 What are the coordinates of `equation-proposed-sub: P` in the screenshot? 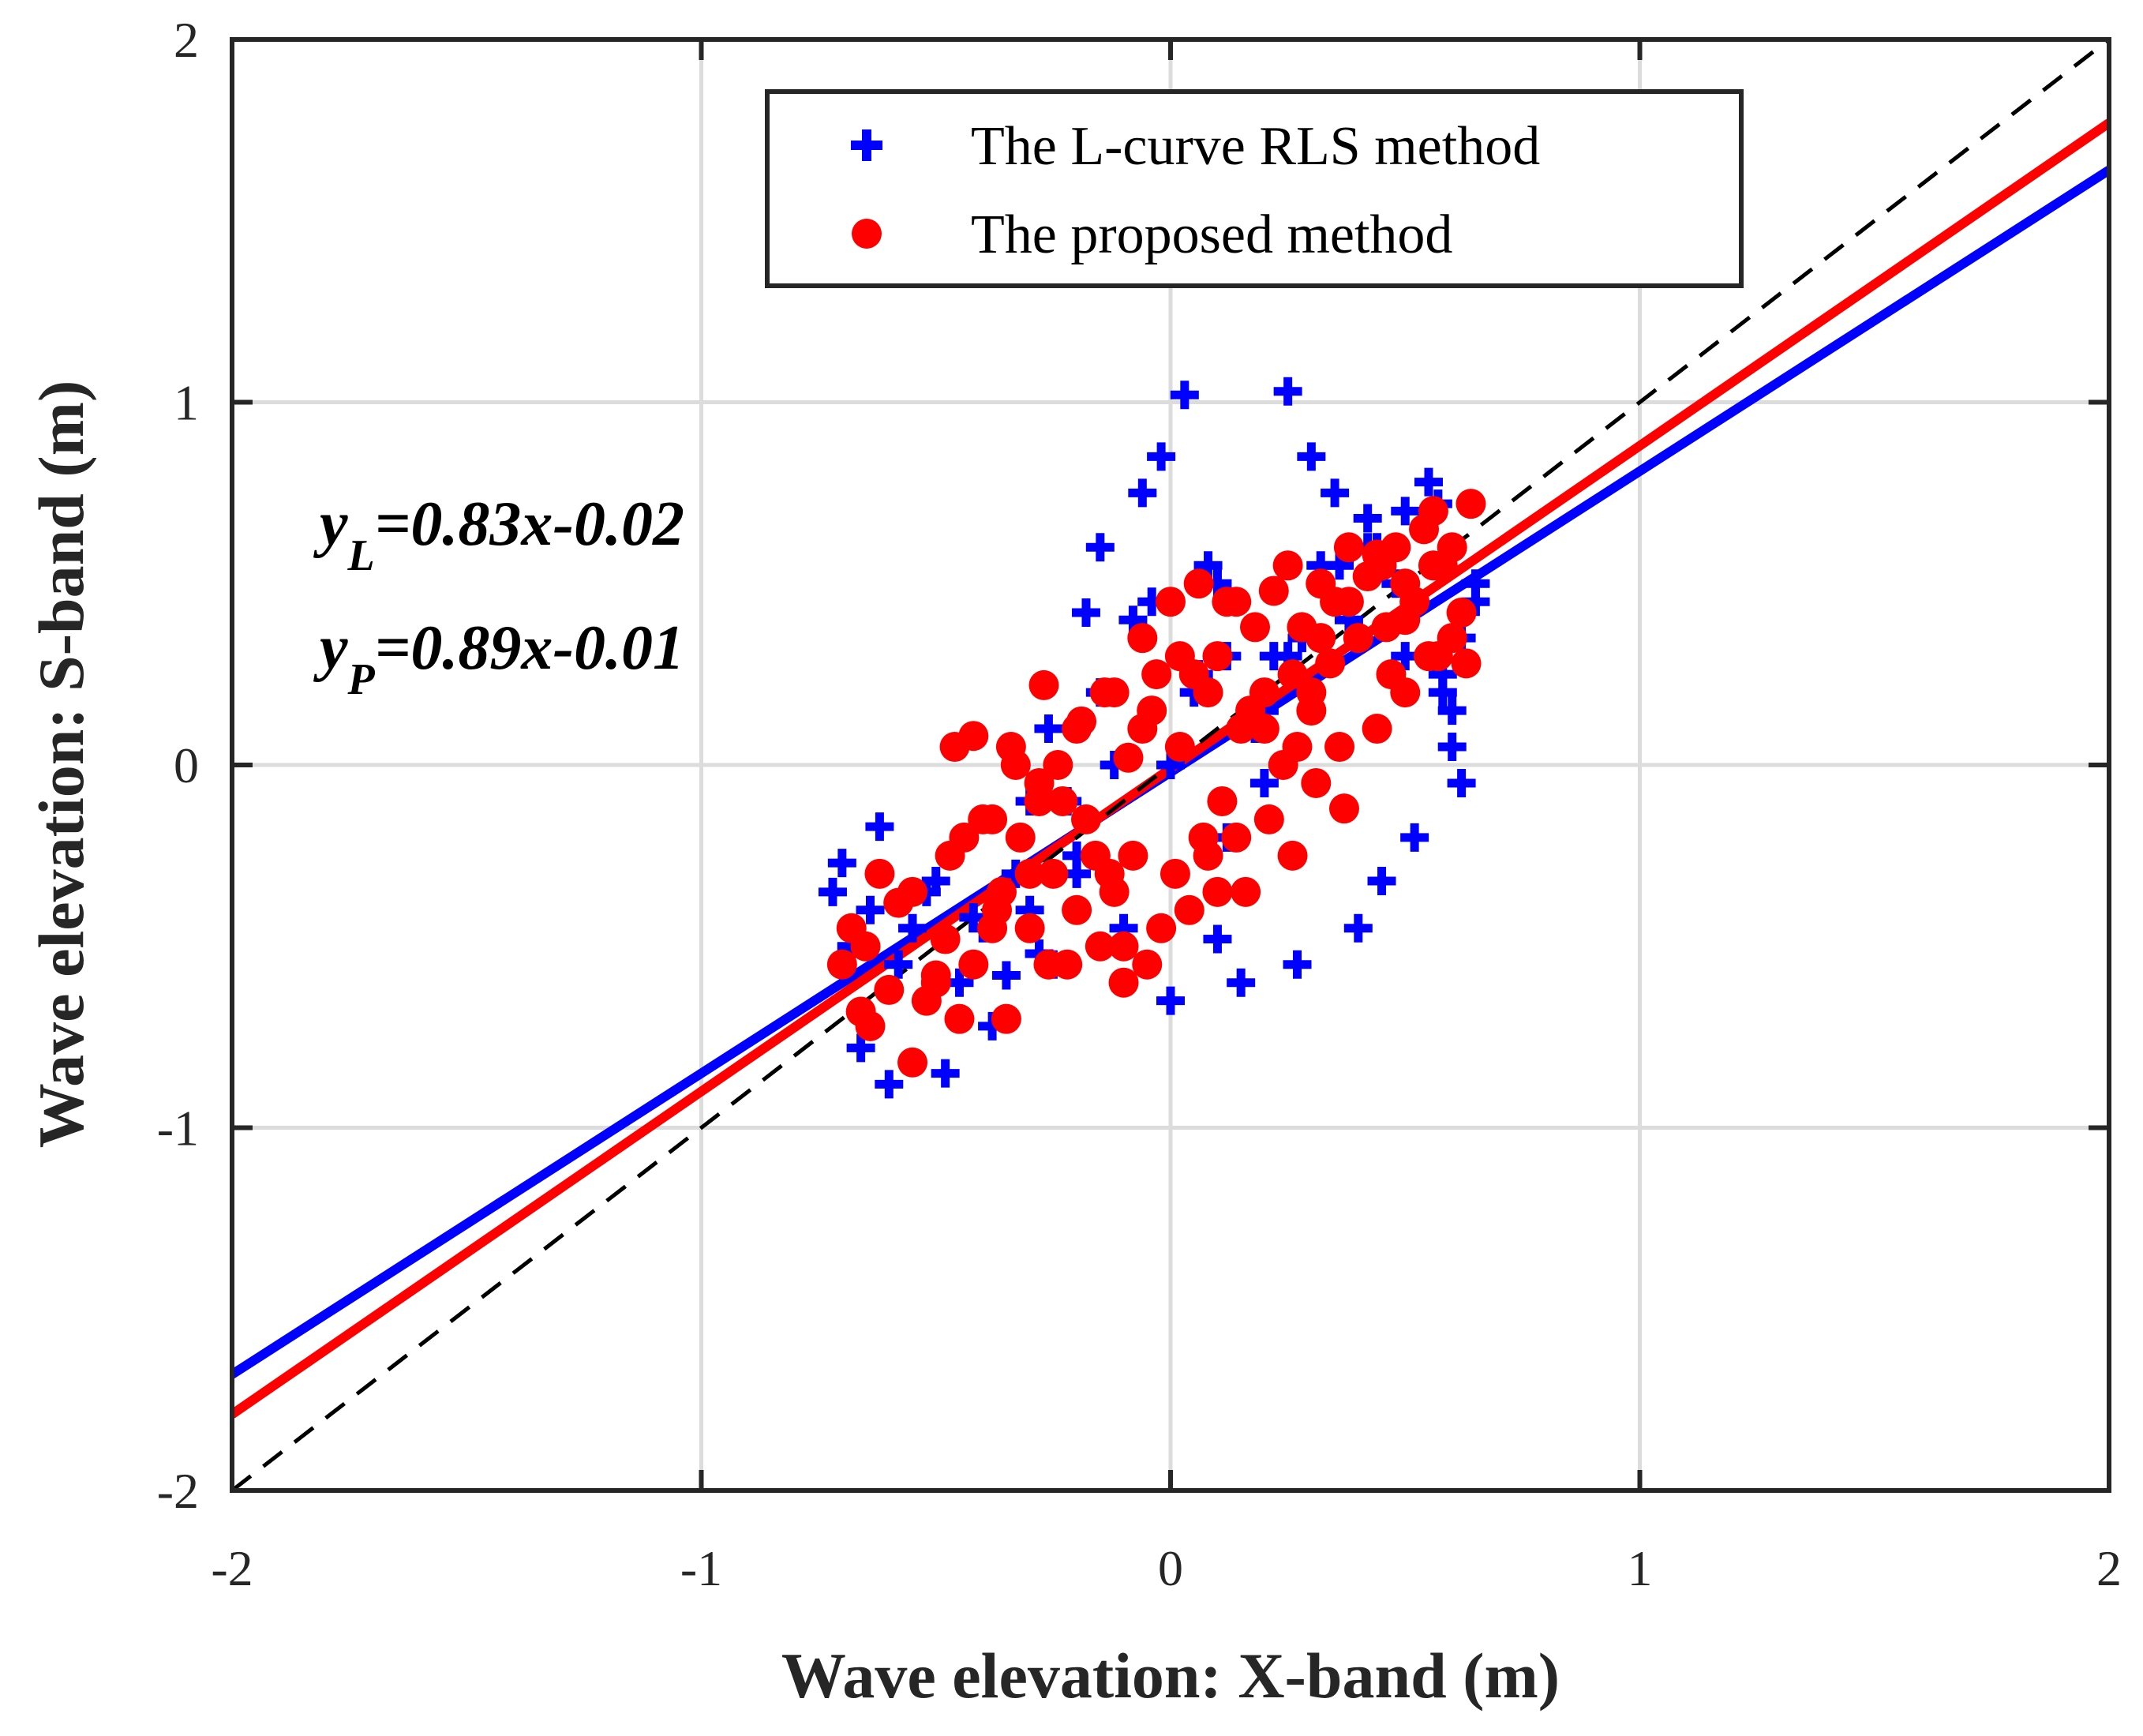 It's located at (361, 679).